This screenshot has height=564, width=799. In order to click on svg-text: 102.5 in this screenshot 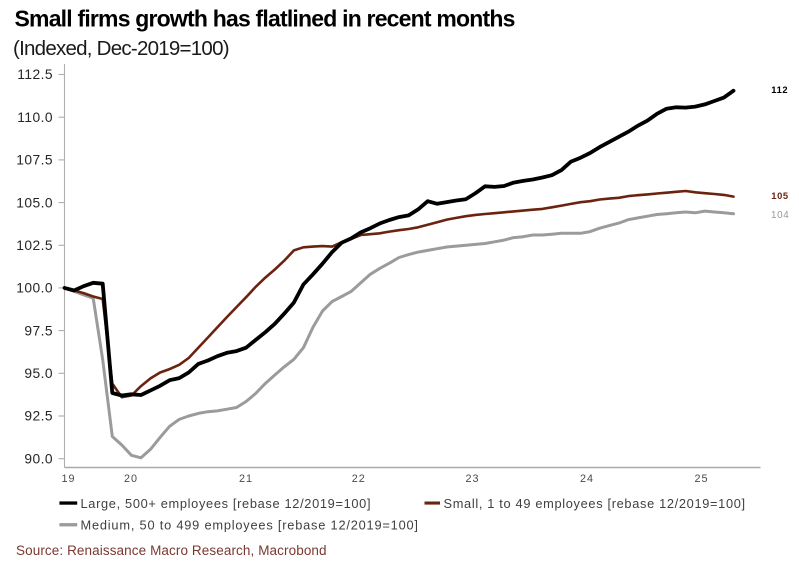, I will do `click(34, 245)`.